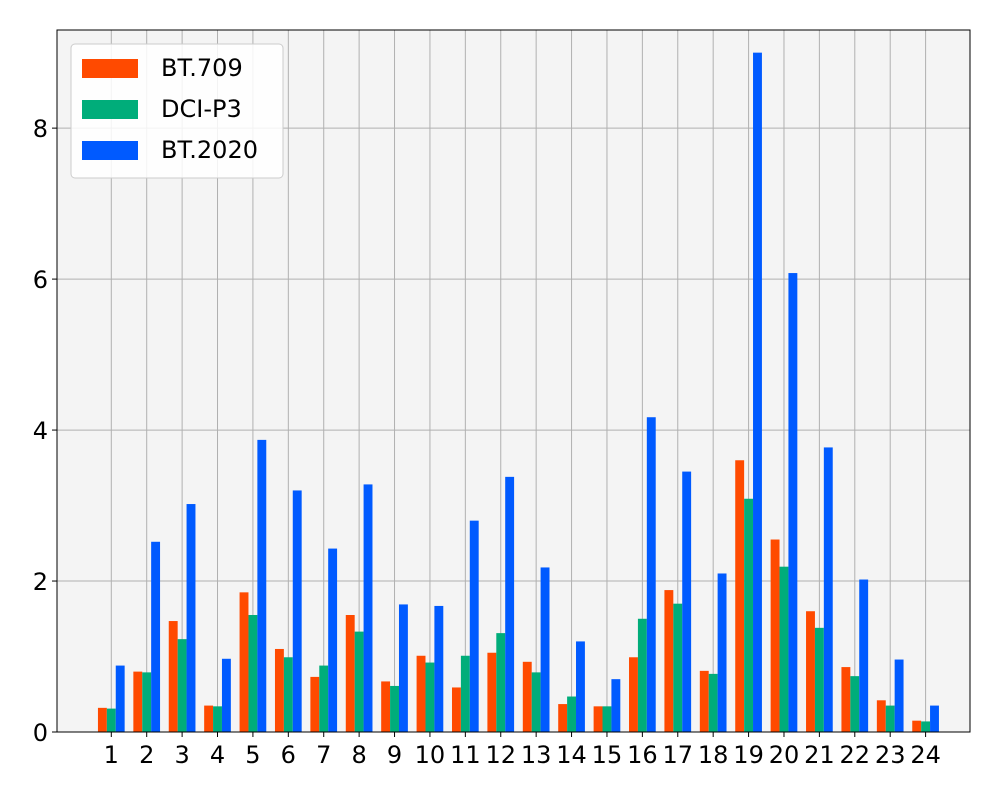  What do you see at coordinates (111, 755) in the screenshot?
I see `x-tick-label: 1` at bounding box center [111, 755].